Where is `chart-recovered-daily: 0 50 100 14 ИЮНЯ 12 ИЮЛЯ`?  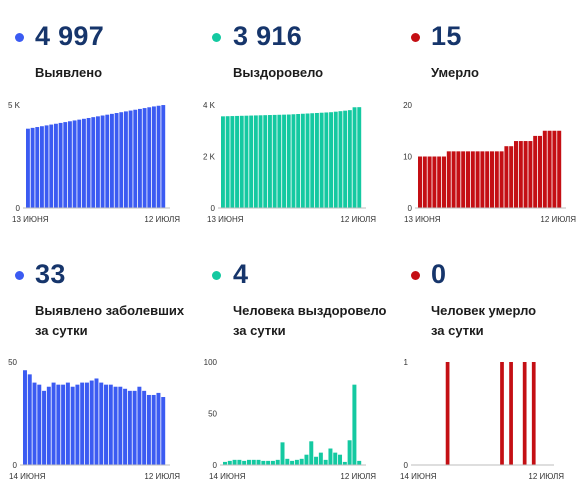
chart-recovered-daily: 0 50 100 14 ИЮНЯ 12 ИЮЛЯ is located at coordinates (290, 419).